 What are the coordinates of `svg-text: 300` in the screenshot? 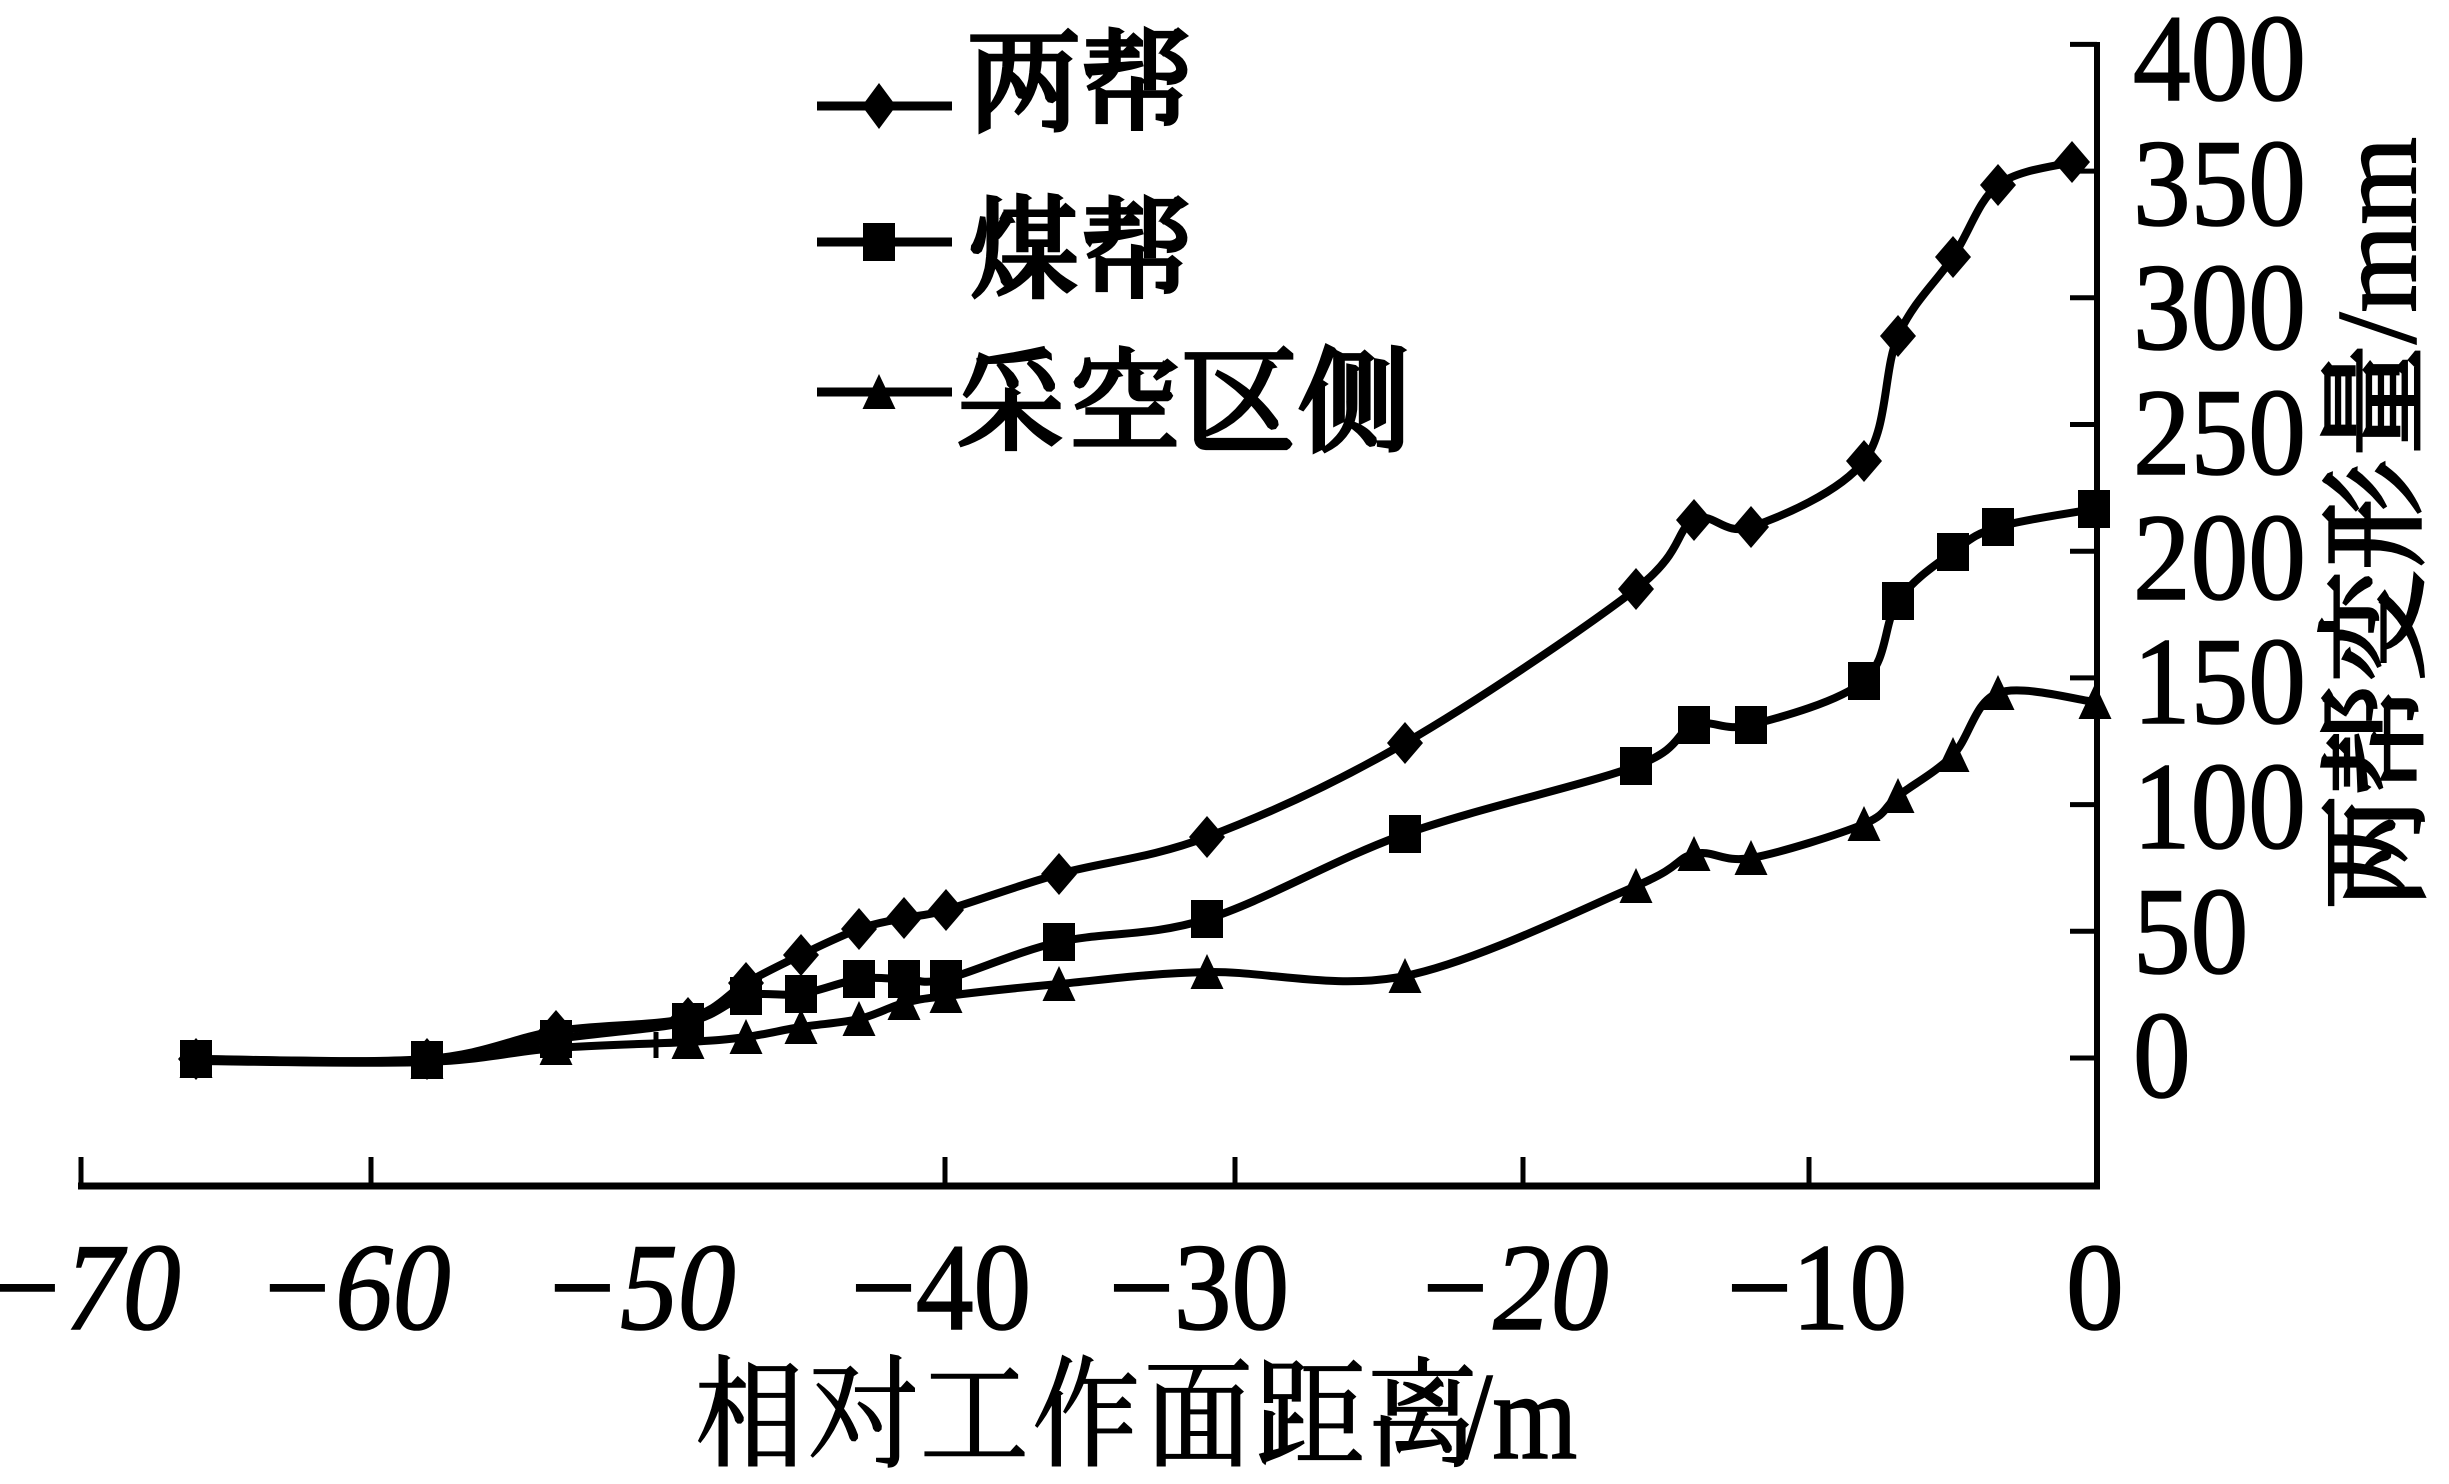 It's located at (2219, 307).